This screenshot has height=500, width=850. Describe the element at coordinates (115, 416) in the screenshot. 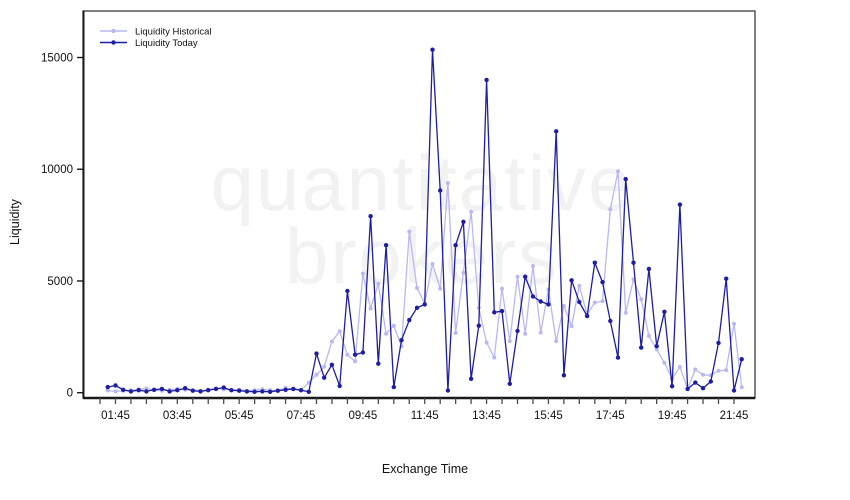

I see `x-tick-label: 01:45` at that location.